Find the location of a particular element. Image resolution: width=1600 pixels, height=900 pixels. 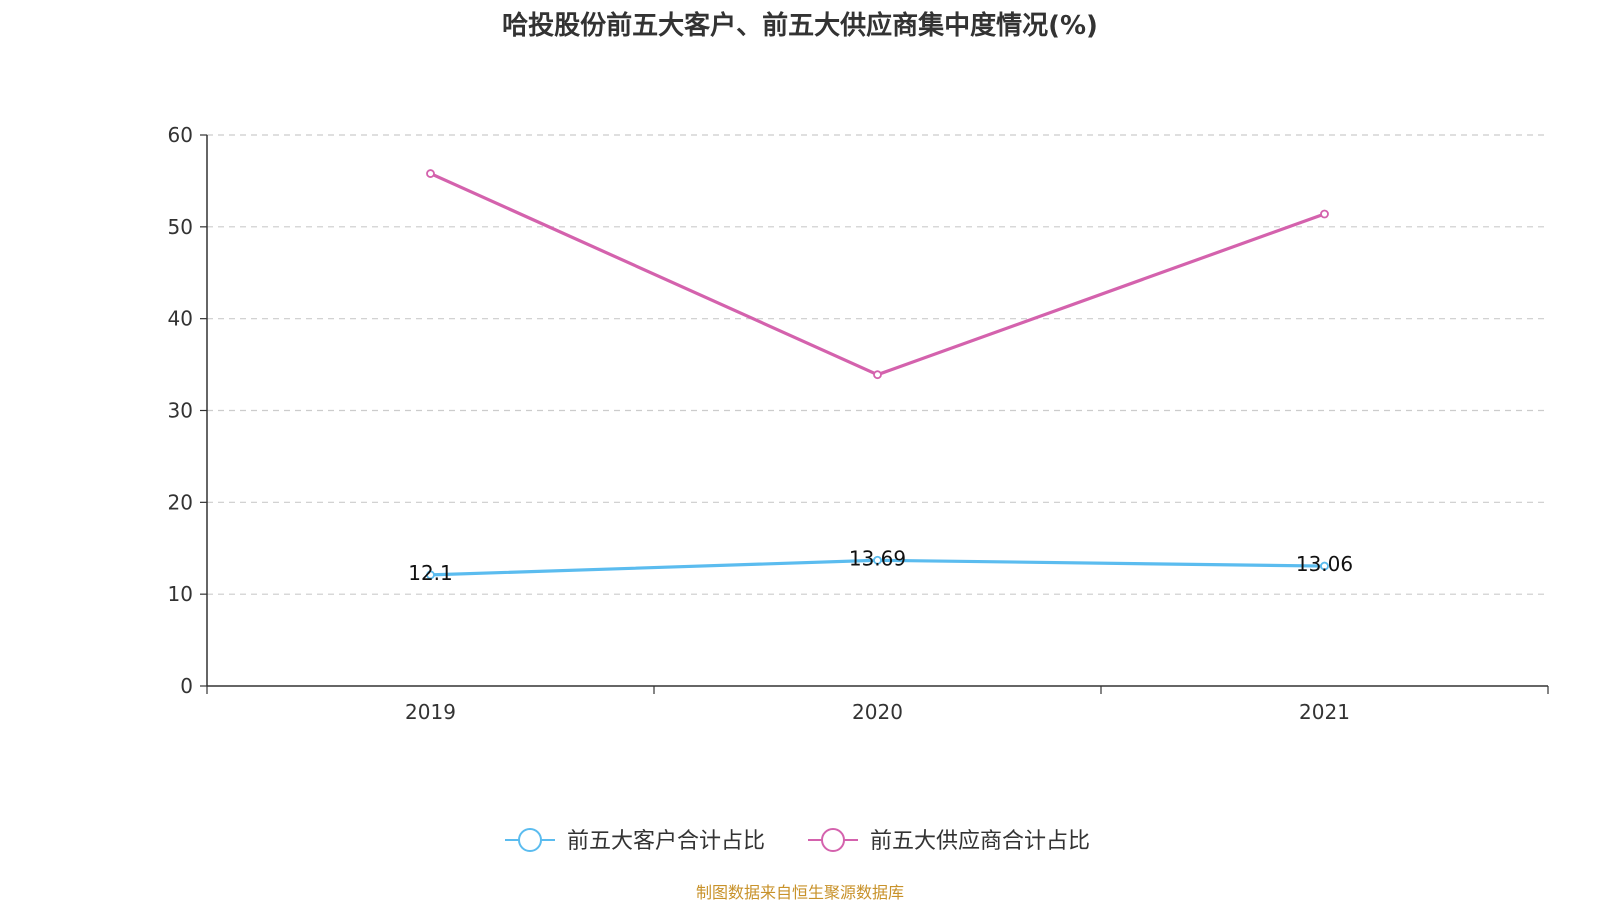

series-1-point-2020 is located at coordinates (877, 375).